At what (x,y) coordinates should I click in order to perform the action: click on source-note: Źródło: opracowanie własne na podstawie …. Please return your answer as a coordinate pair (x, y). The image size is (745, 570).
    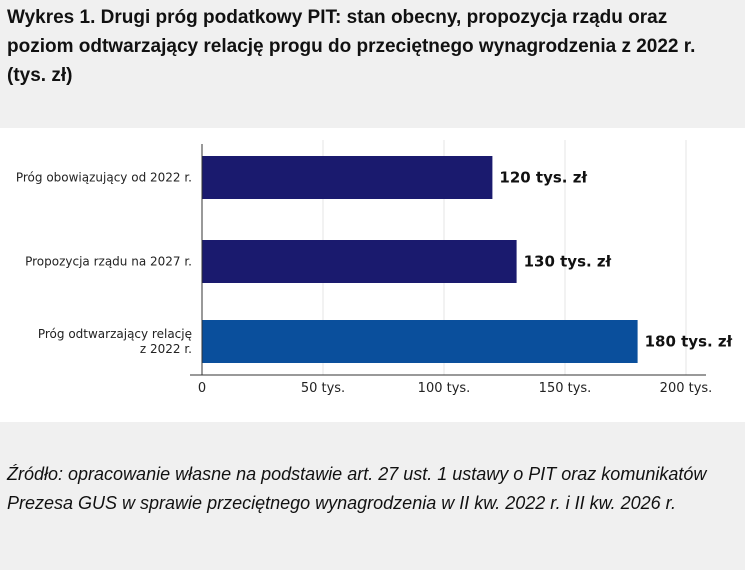
    Looking at the image, I should click on (357, 488).